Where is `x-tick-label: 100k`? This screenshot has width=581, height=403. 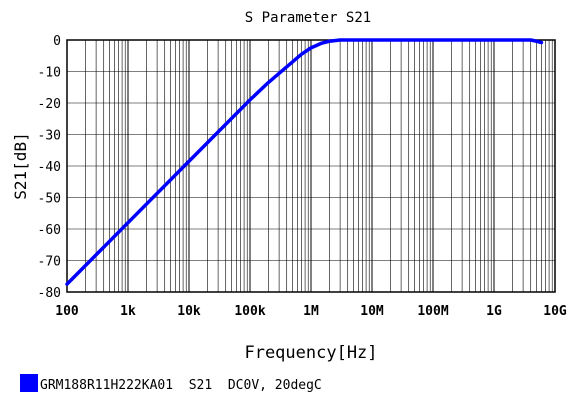 x-tick-label: 100k is located at coordinates (249, 311).